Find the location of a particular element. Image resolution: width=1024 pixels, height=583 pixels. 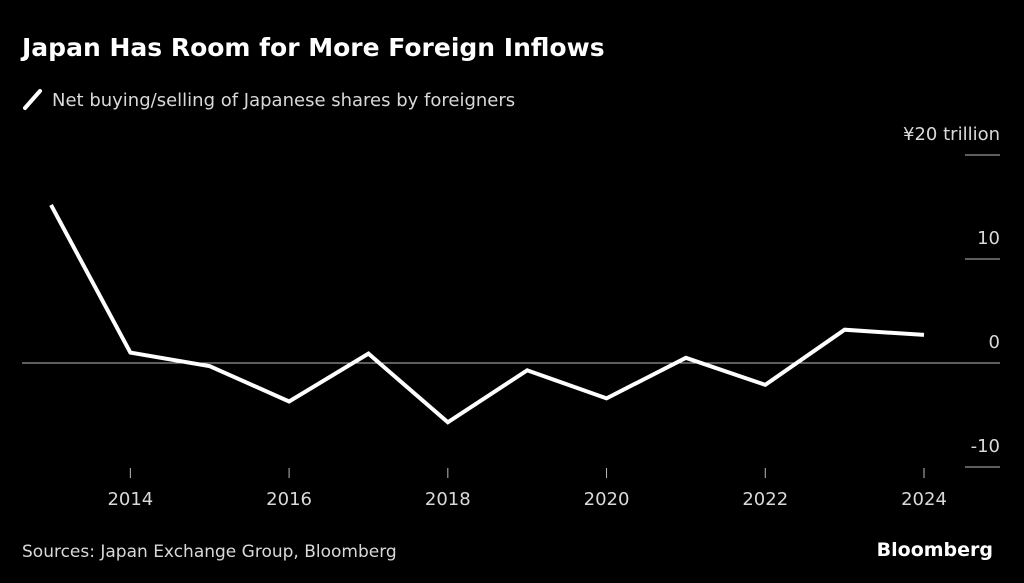

x-tick-label: 2018 is located at coordinates (448, 499).